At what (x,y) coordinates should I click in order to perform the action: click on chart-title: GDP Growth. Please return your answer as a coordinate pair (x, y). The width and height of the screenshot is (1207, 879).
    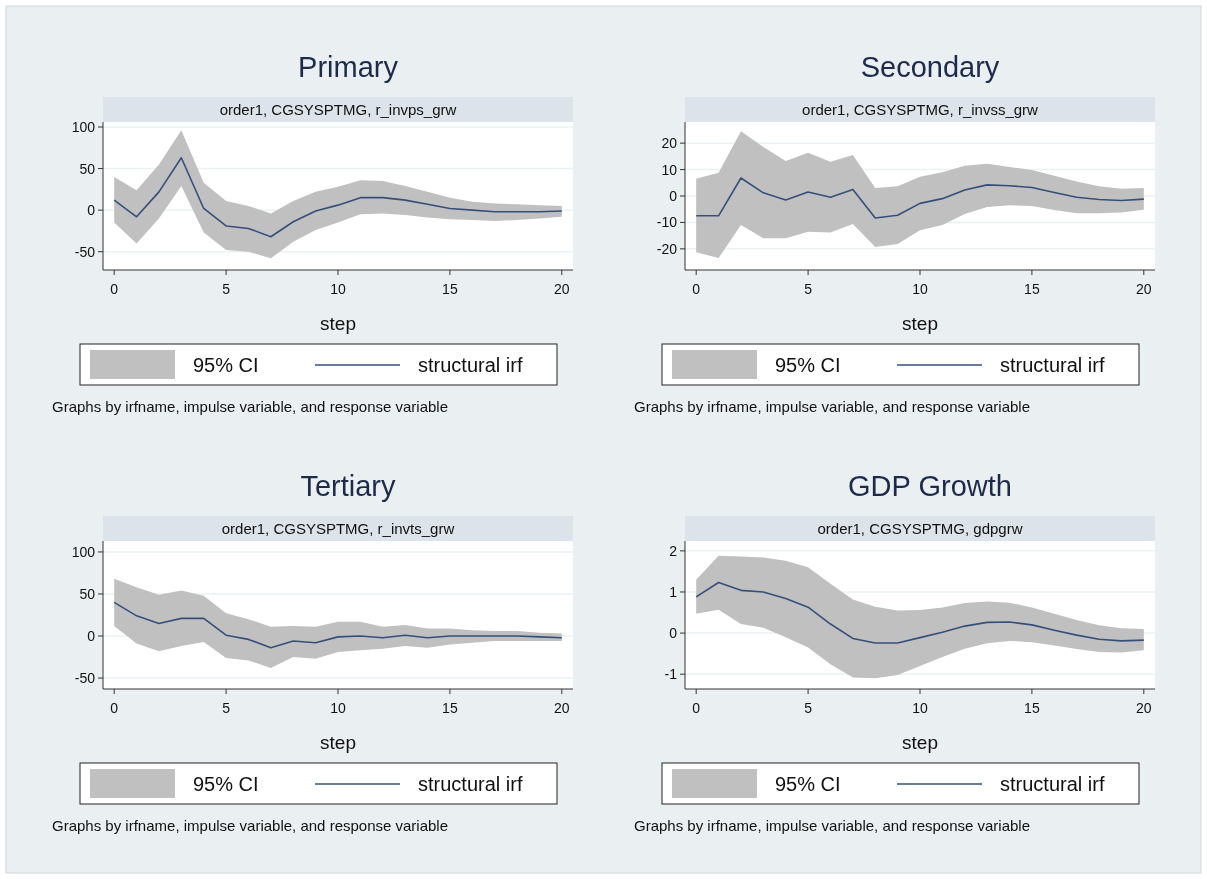
    Looking at the image, I should click on (930, 486).